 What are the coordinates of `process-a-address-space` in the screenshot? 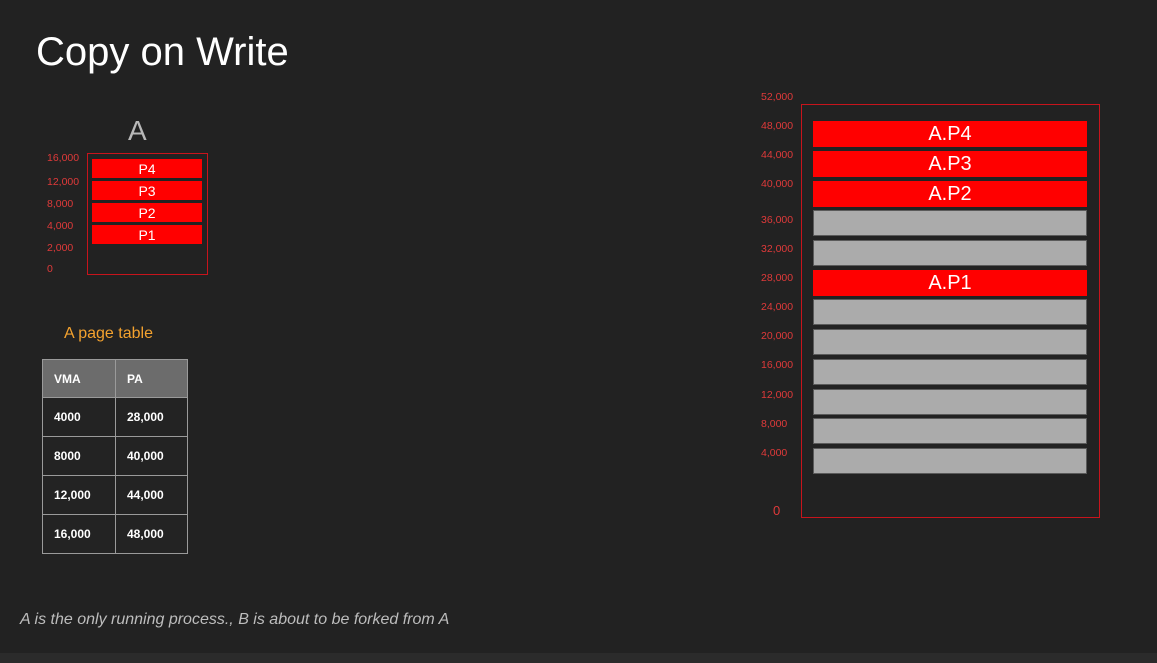 It's located at (147, 214).